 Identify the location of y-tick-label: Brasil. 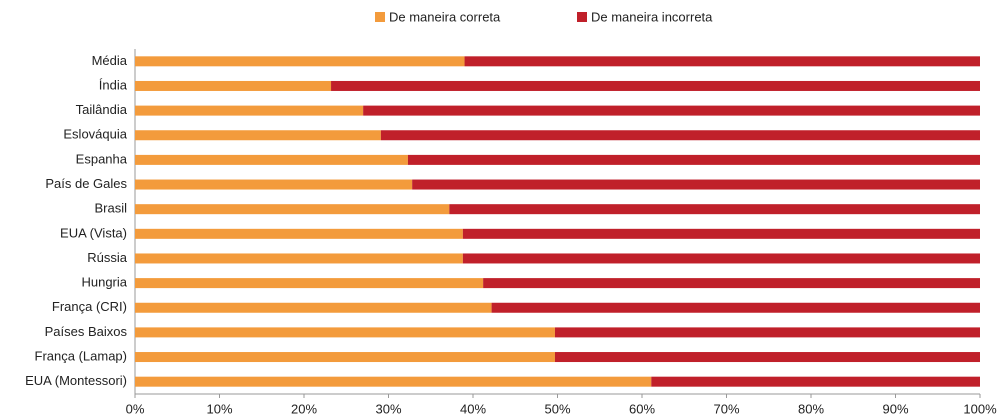
(110, 208).